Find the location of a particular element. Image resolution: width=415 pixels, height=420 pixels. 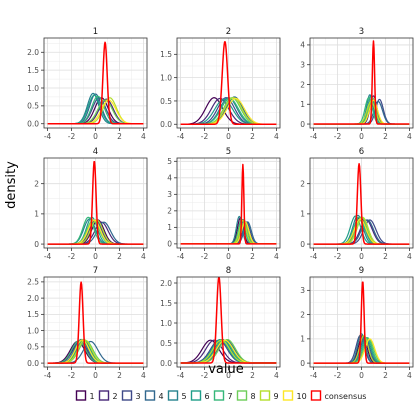

facet-title: 9 is located at coordinates (361, 271).